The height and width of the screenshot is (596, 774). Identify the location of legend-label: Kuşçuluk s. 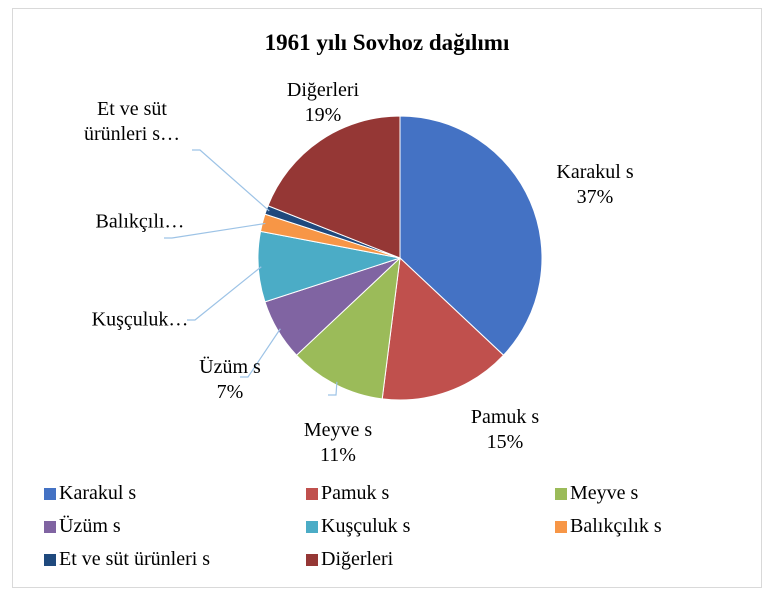
(366, 526).